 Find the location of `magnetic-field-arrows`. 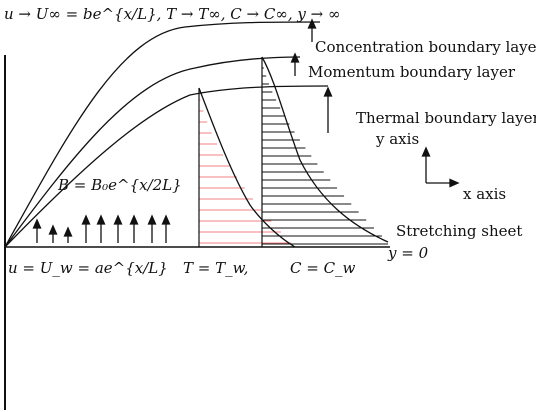

magnetic-field-arrows is located at coordinates (101, 228).